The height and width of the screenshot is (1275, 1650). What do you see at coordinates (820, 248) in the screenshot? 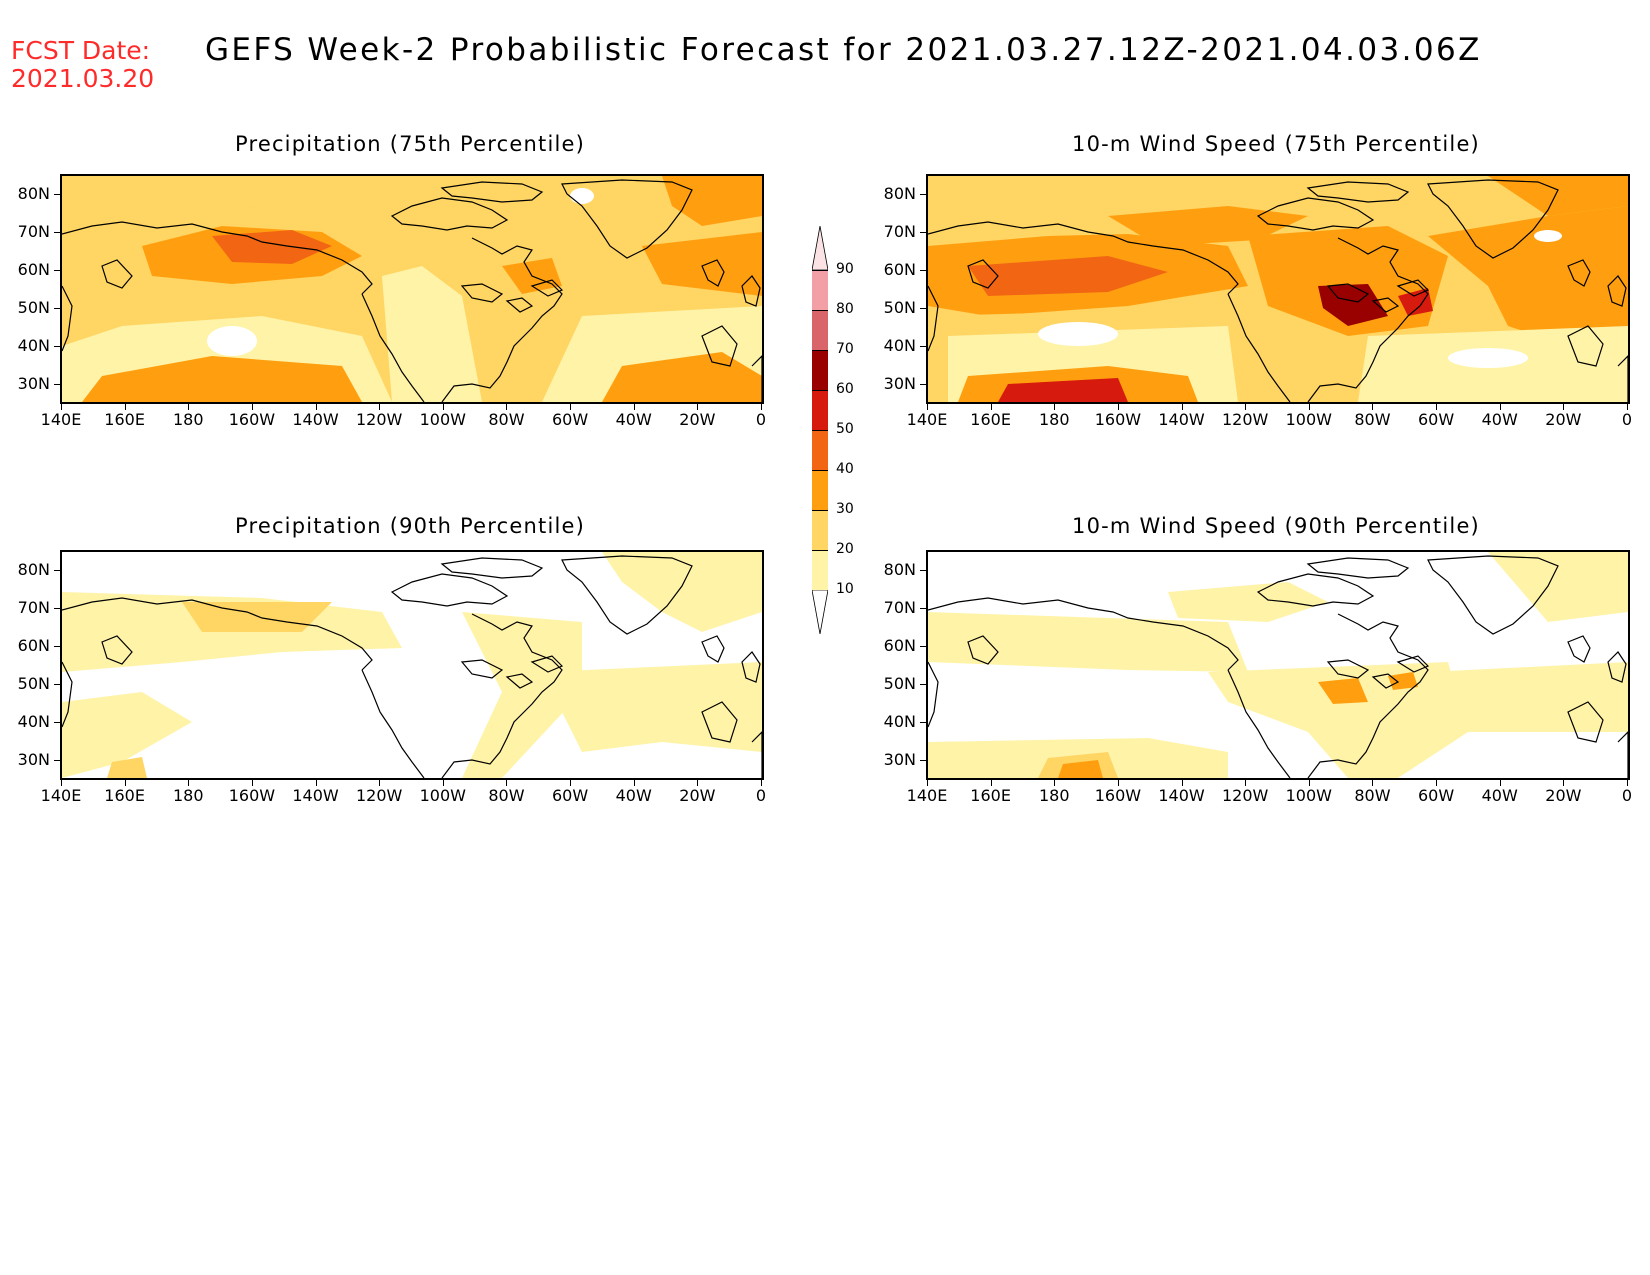
I see `colorbar-top-arrow` at bounding box center [820, 248].